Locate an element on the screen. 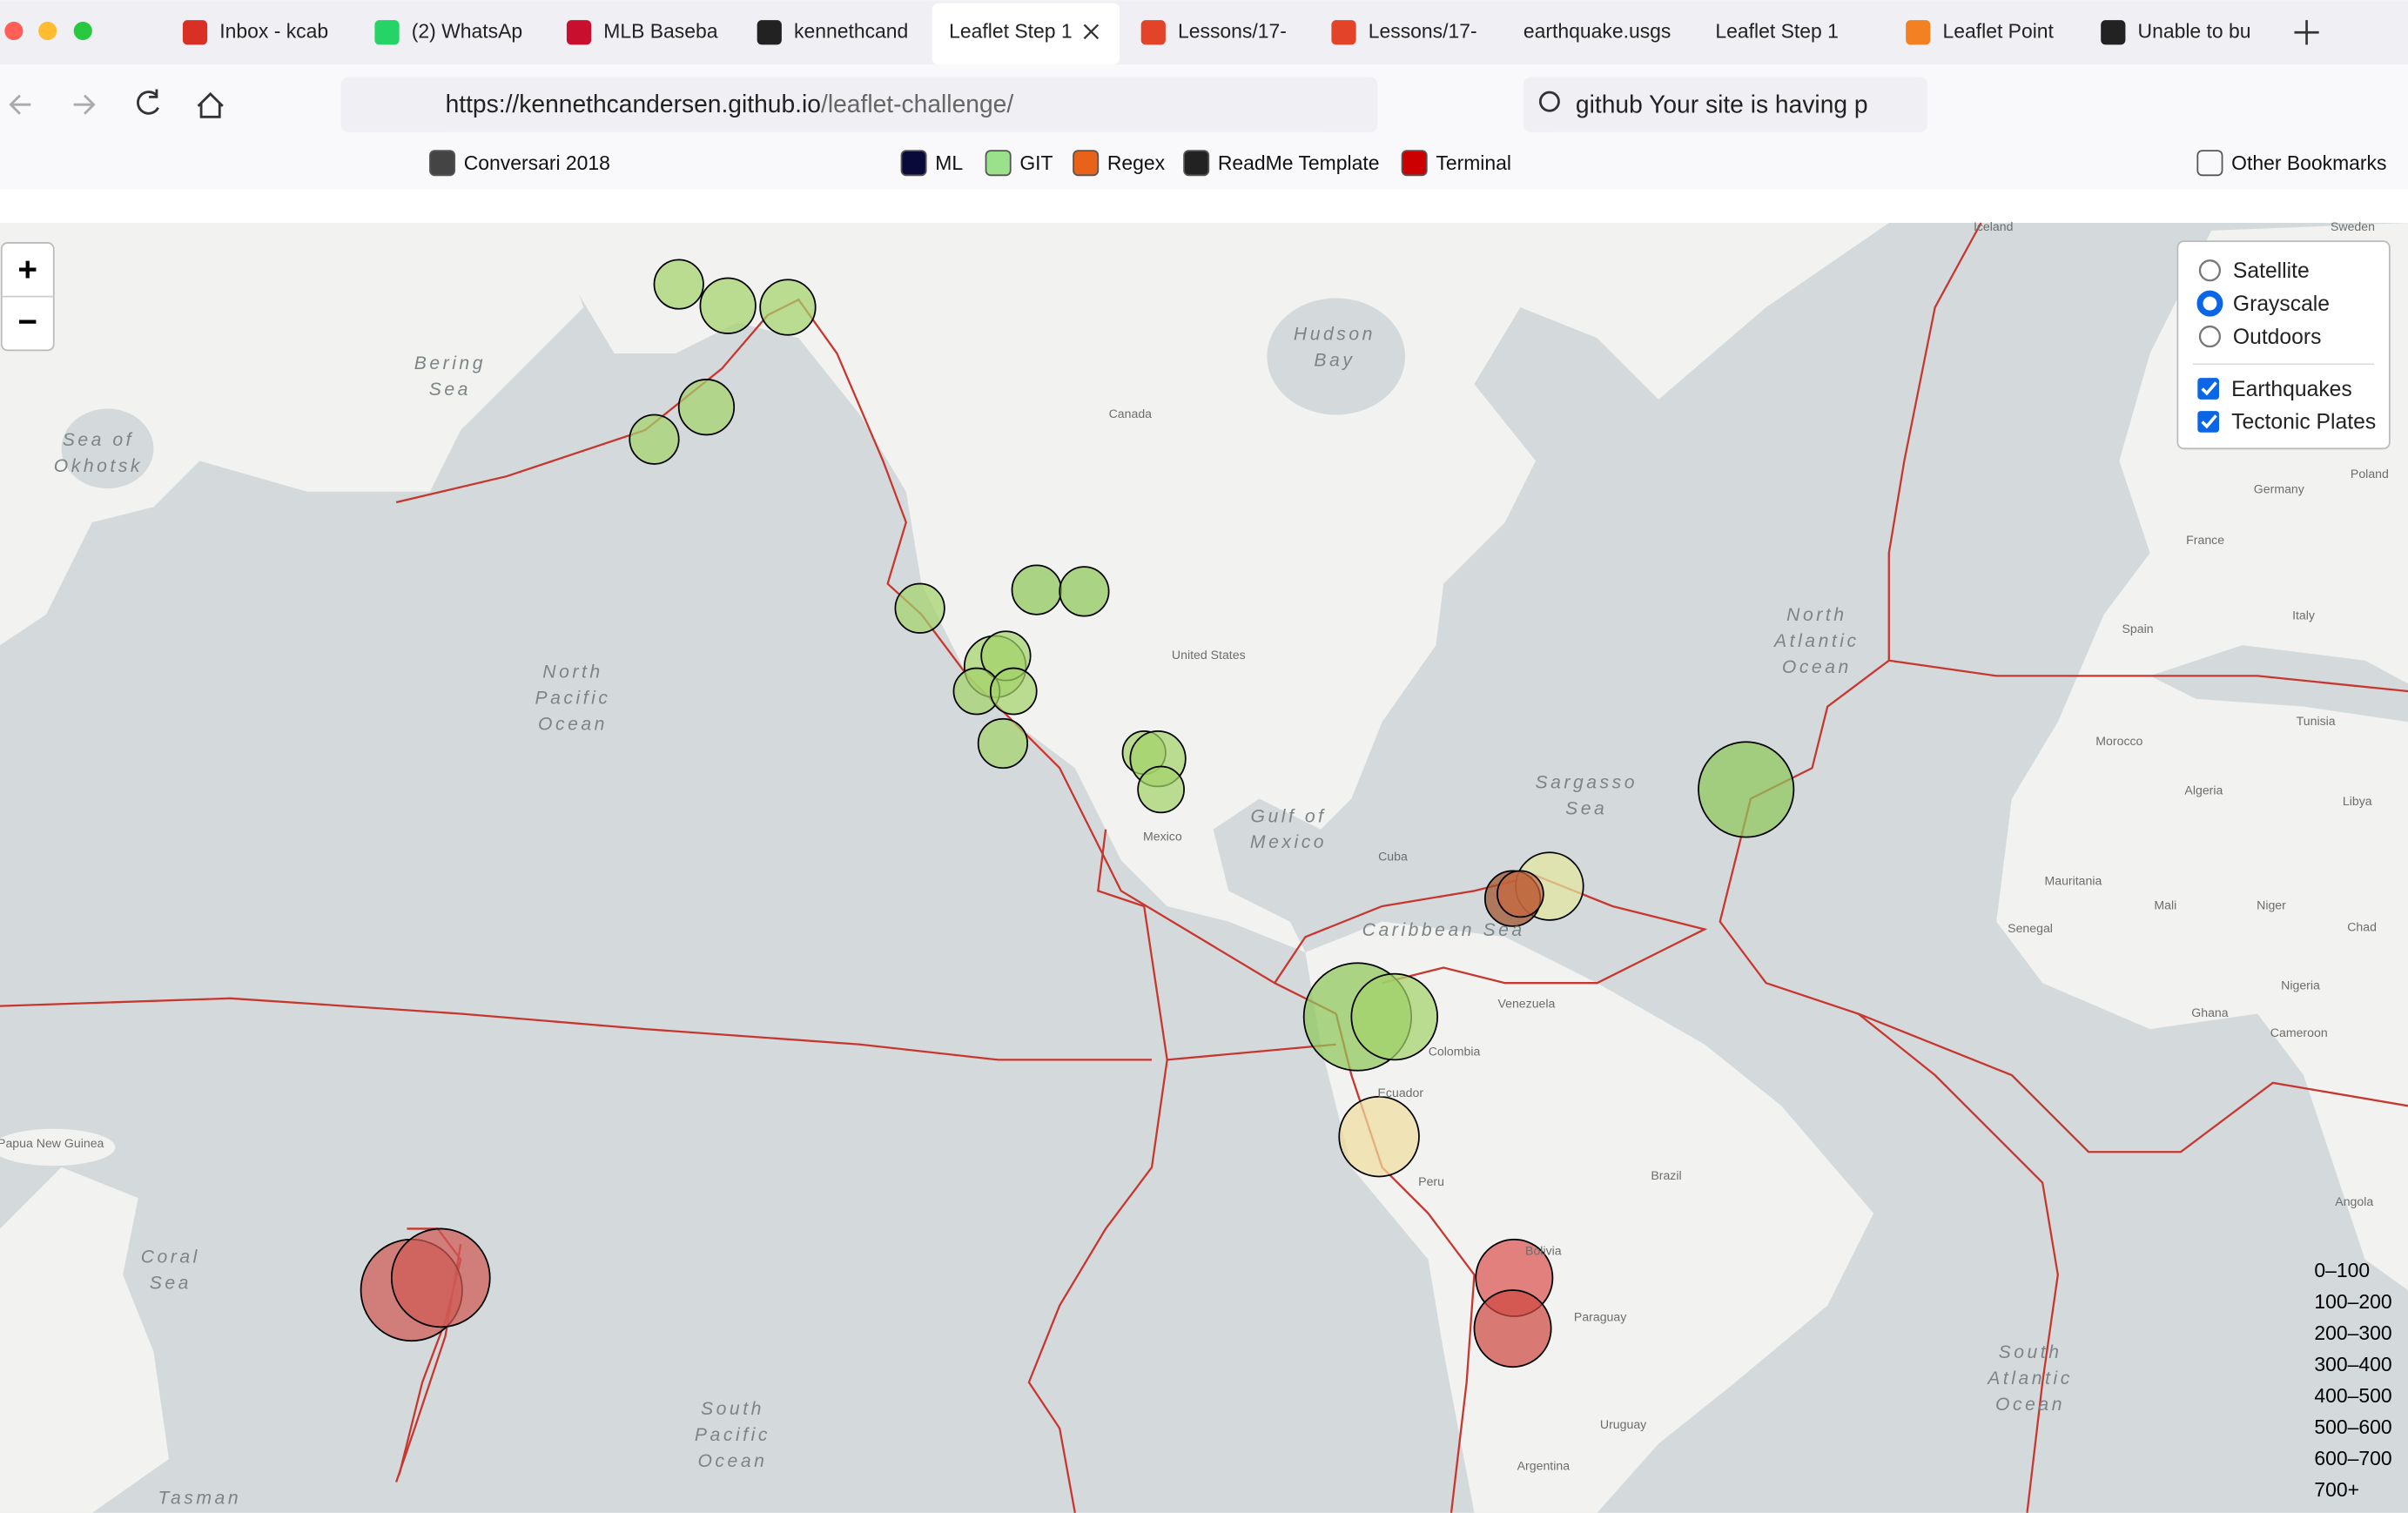 This screenshot has height=1513, width=2408. zoom-out: − is located at coordinates (27, 323).